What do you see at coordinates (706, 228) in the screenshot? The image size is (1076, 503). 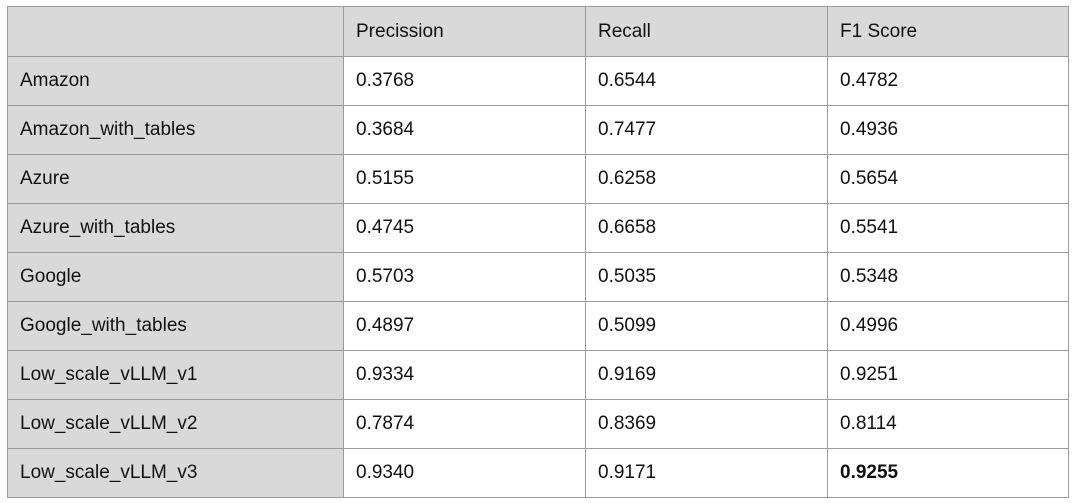 I see `recall-cell: 0.6658` at bounding box center [706, 228].